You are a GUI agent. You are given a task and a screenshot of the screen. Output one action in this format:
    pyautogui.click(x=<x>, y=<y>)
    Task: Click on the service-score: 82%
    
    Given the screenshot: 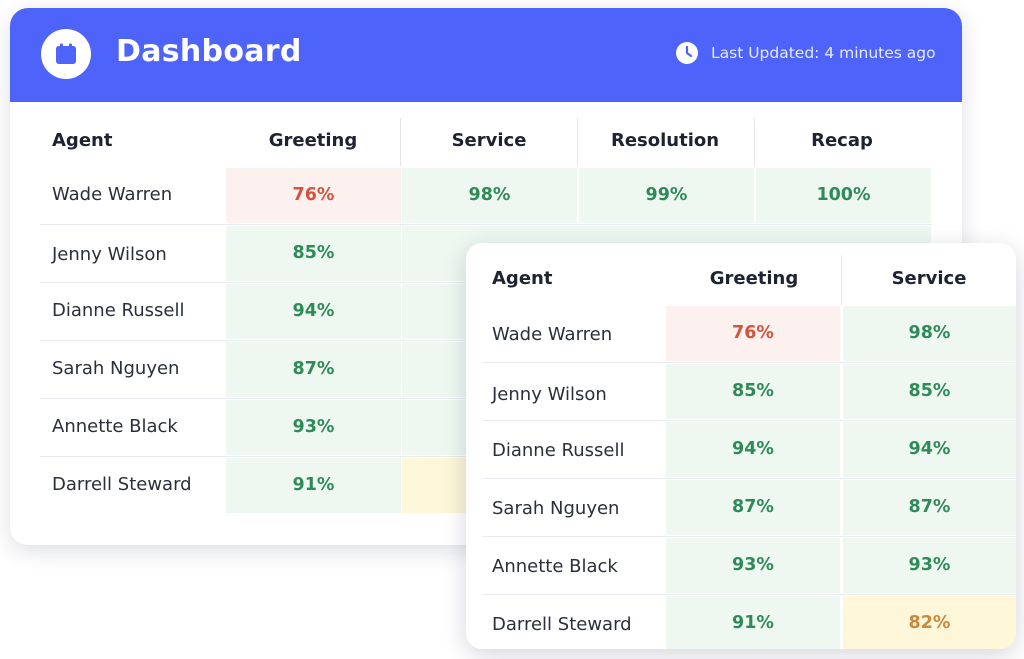 What is the action you would take?
    pyautogui.click(x=929, y=622)
    